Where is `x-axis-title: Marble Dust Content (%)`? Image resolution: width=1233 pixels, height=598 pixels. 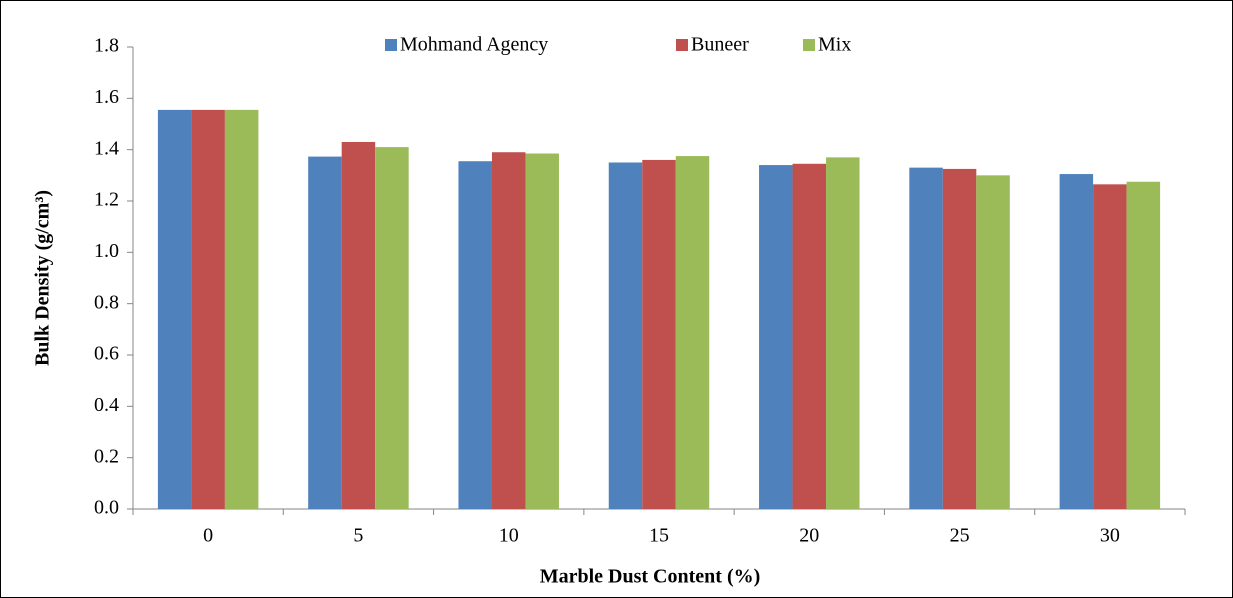 x-axis-title: Marble Dust Content (%) is located at coordinates (650, 577).